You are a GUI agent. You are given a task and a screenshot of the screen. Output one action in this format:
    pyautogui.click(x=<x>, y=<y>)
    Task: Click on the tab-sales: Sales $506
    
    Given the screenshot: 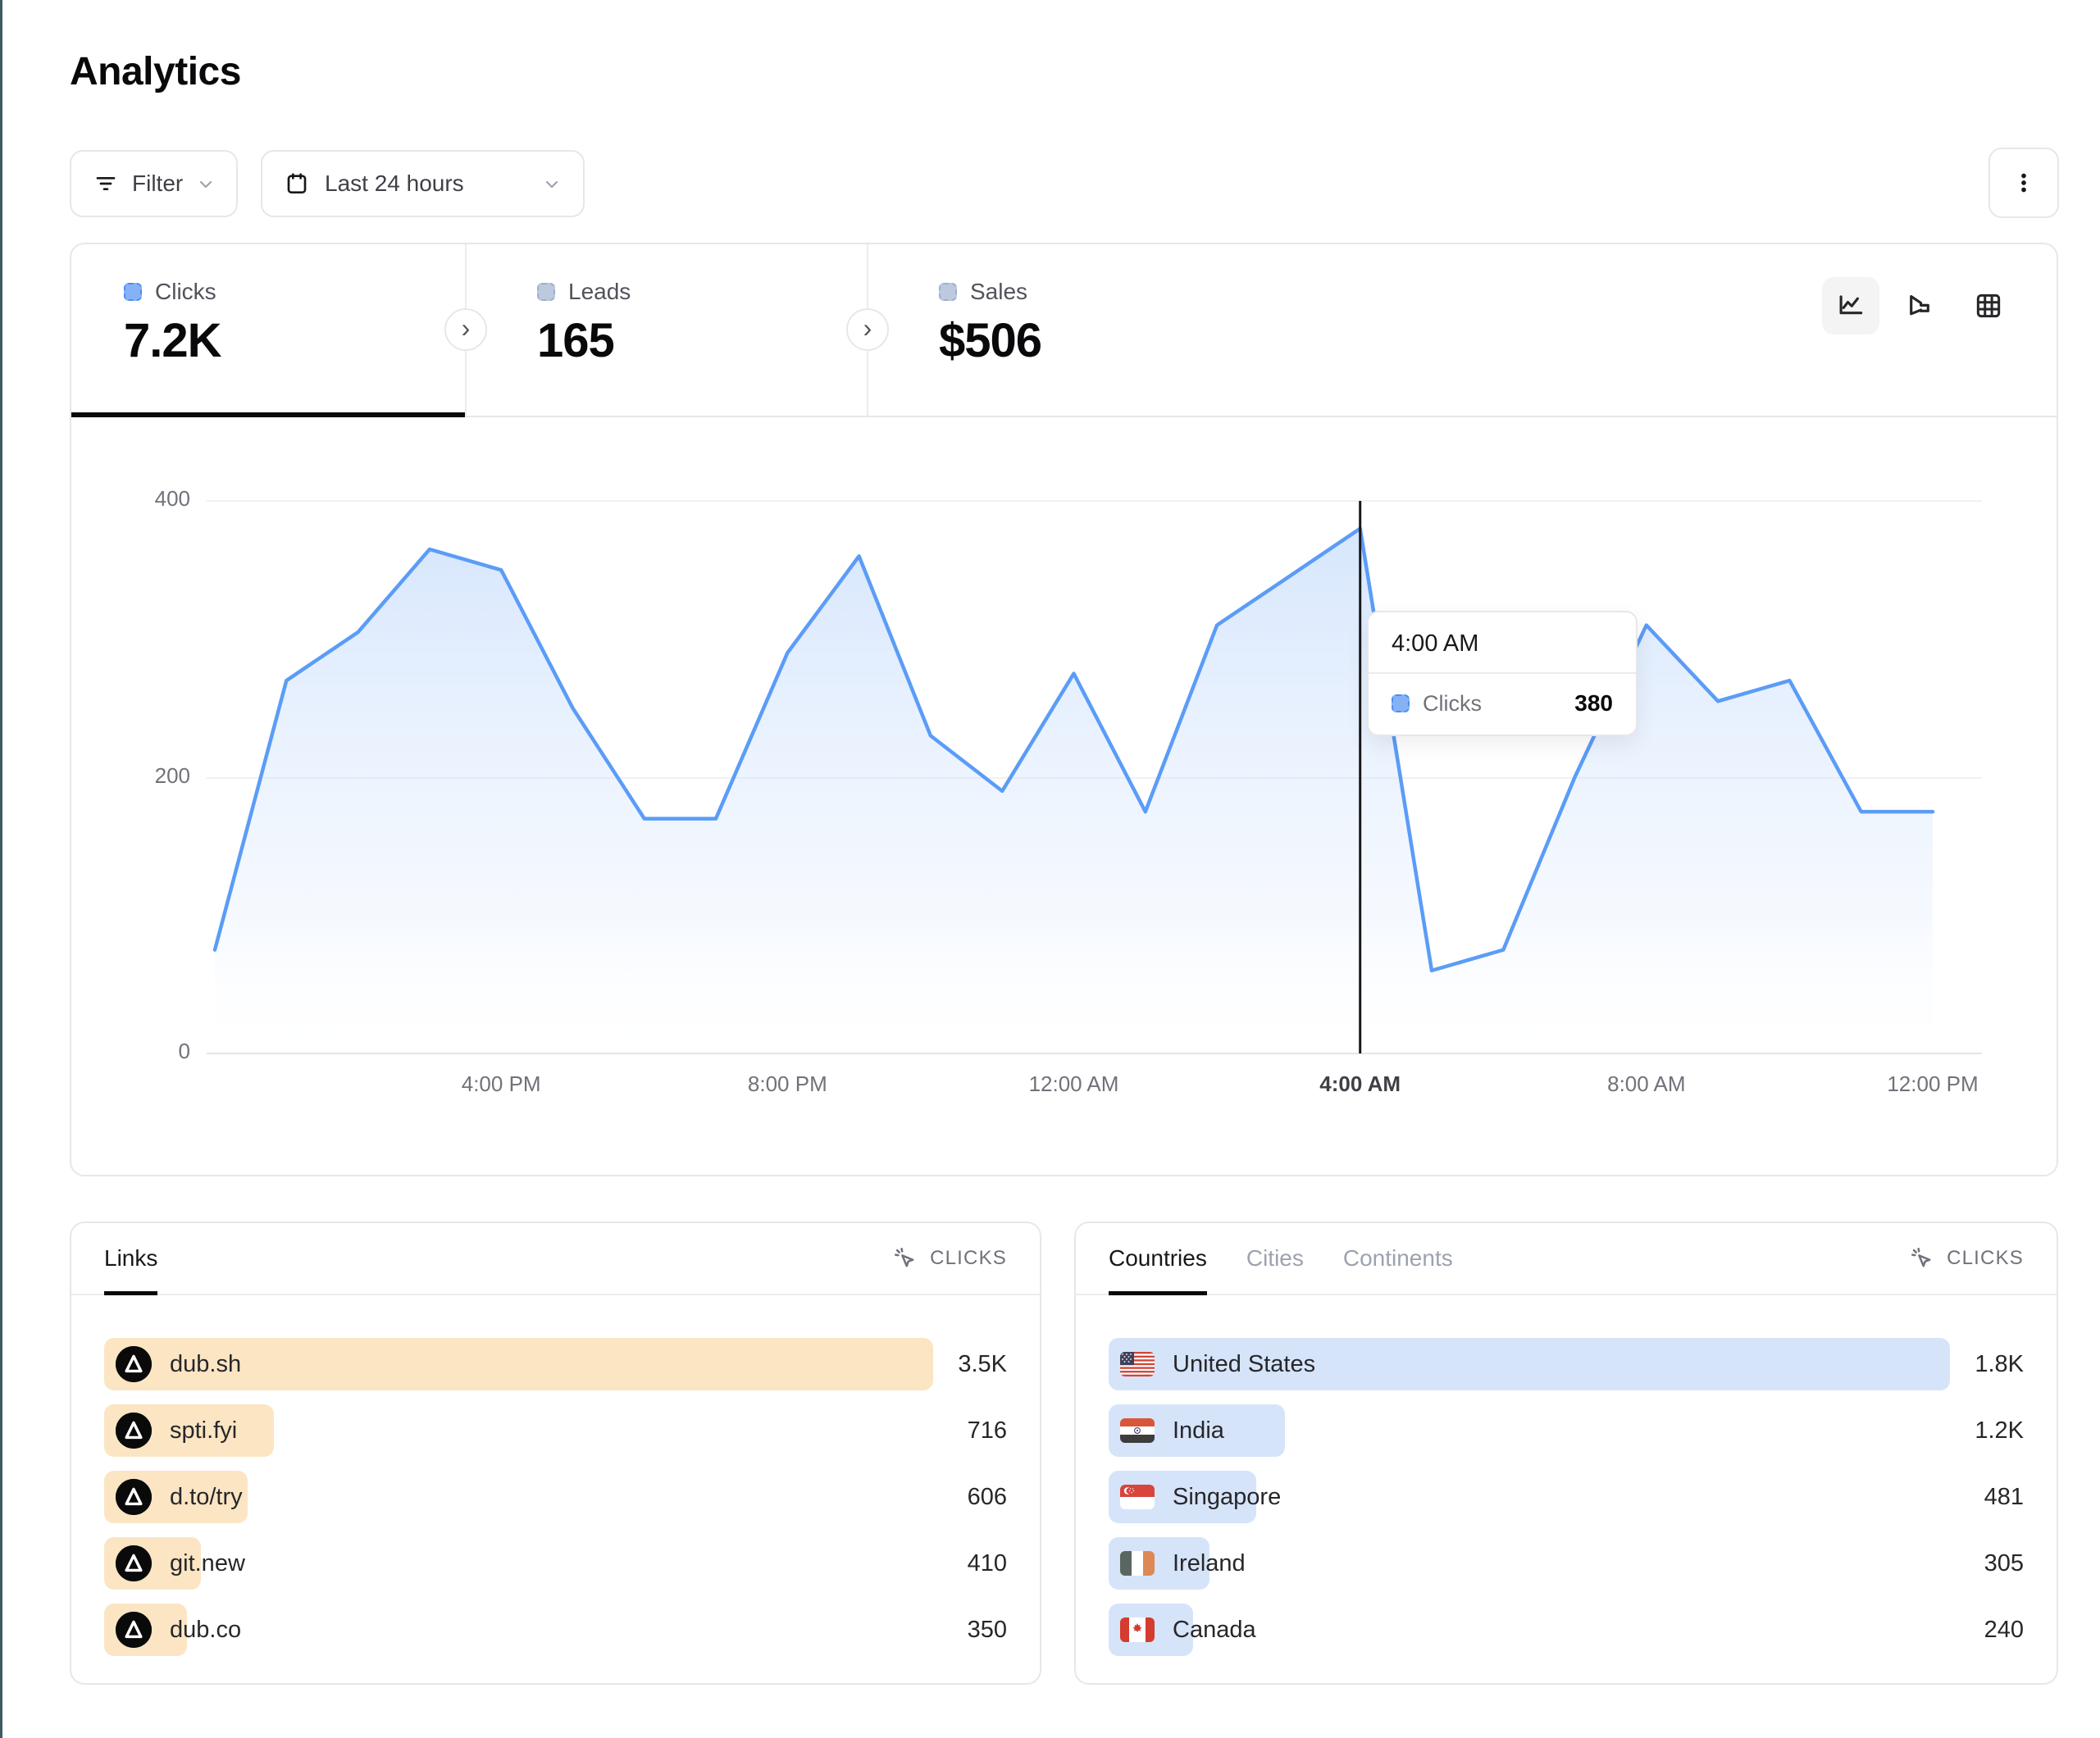 What is the action you would take?
    pyautogui.click(x=1113, y=330)
    